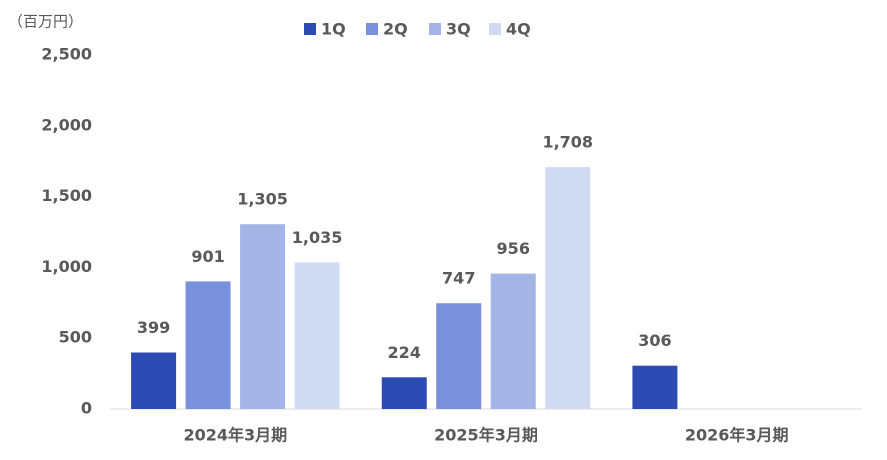 The width and height of the screenshot is (887, 460). Describe the element at coordinates (737, 435) in the screenshot. I see `x-tick-label: 2026年3月期` at that location.